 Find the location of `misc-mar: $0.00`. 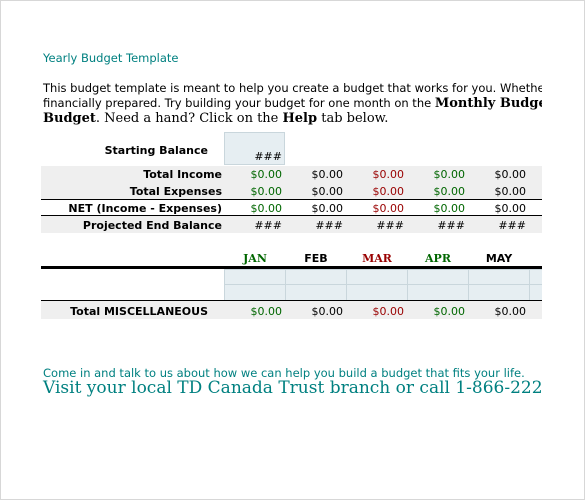

misc-mar: $0.00 is located at coordinates (388, 311).